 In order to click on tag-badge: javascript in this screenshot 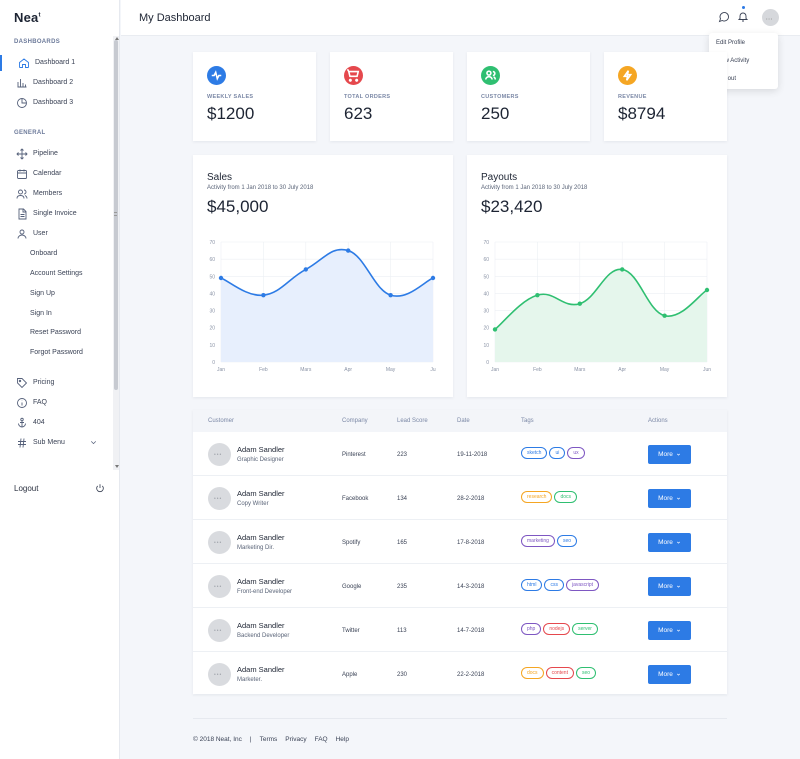, I will do `click(582, 585)`.